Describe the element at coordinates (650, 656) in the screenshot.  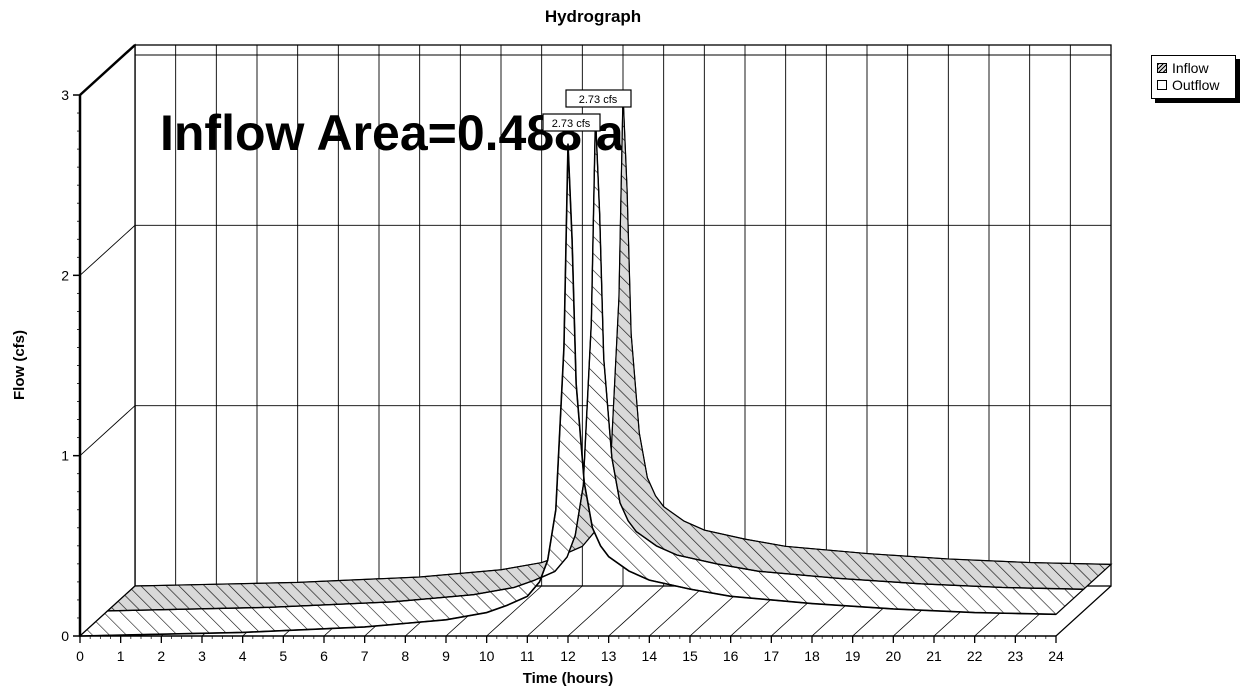
I see `x-tick-label: 14` at that location.